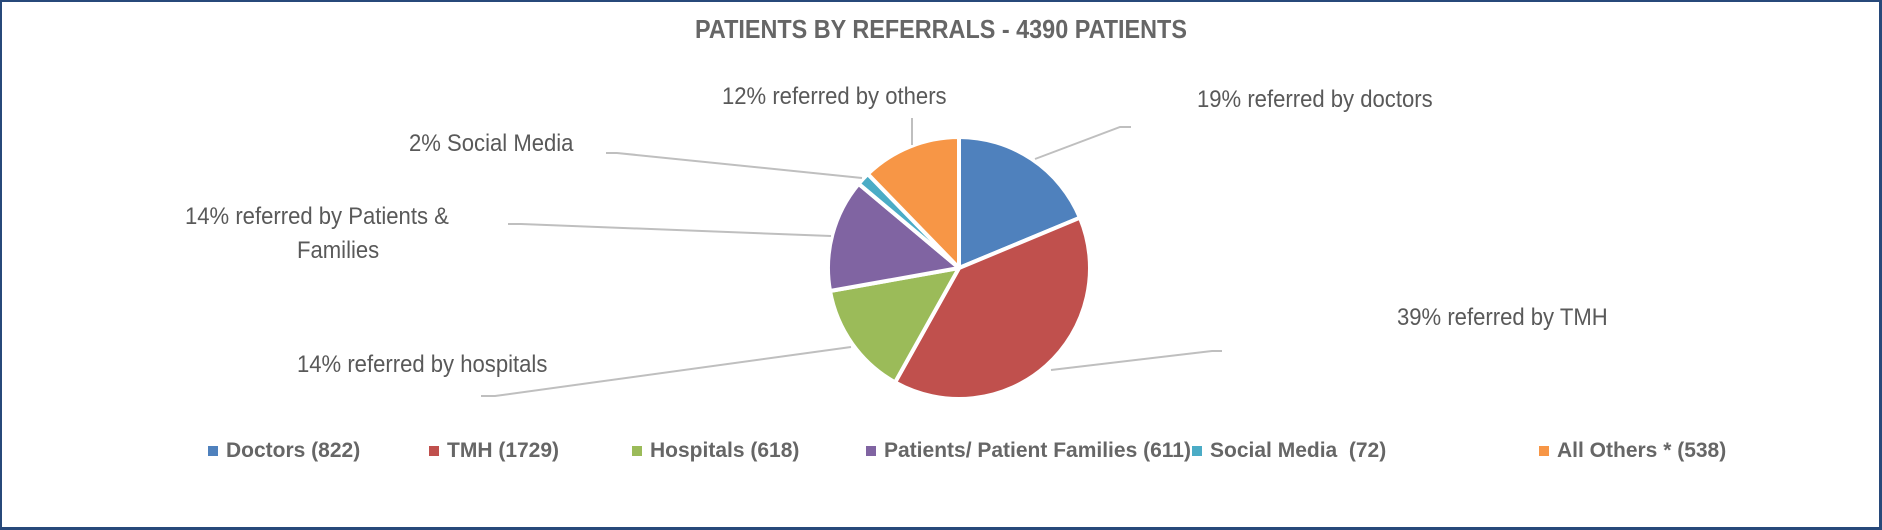  I want to click on legend-item-social-media: Social Media (72), so click(1289, 451).